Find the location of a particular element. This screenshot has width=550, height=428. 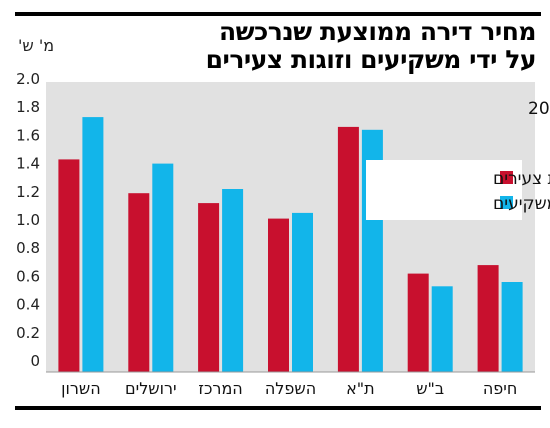

category-labels: השרון ירושלים המרכז השפלה ת"א ב"ש חיפה is located at coordinates (289, 388).